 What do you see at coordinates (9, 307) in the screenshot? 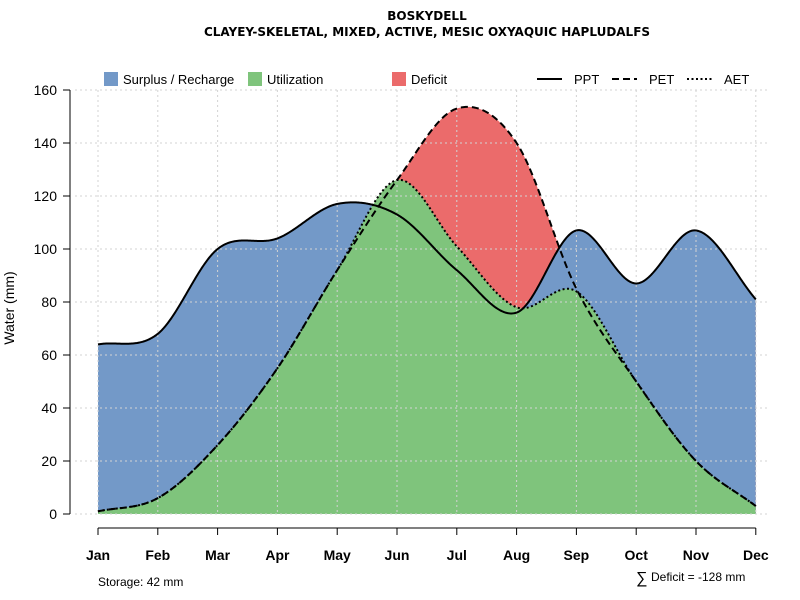
I see `y-axis-label: Water (mm)` at bounding box center [9, 307].